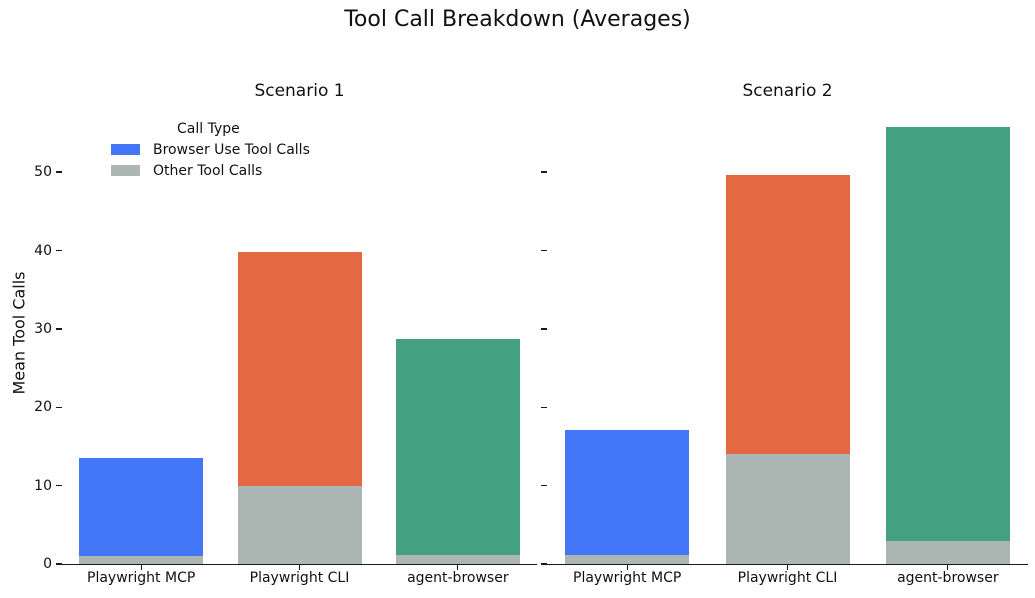 This screenshot has height=598, width=1035. I want to click on facet-title-scenario-2: Scenario 2, so click(787, 91).